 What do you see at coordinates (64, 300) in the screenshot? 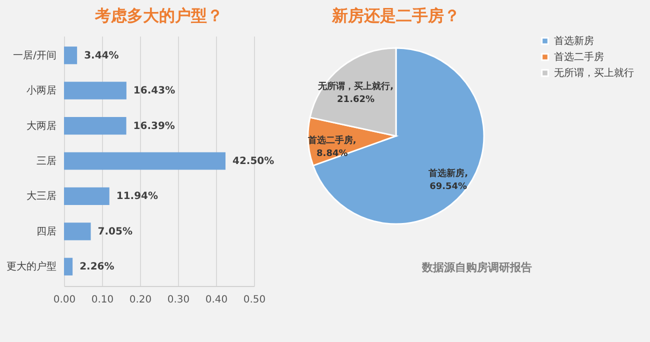
I see `x-tick-label: 0.00` at bounding box center [64, 300].